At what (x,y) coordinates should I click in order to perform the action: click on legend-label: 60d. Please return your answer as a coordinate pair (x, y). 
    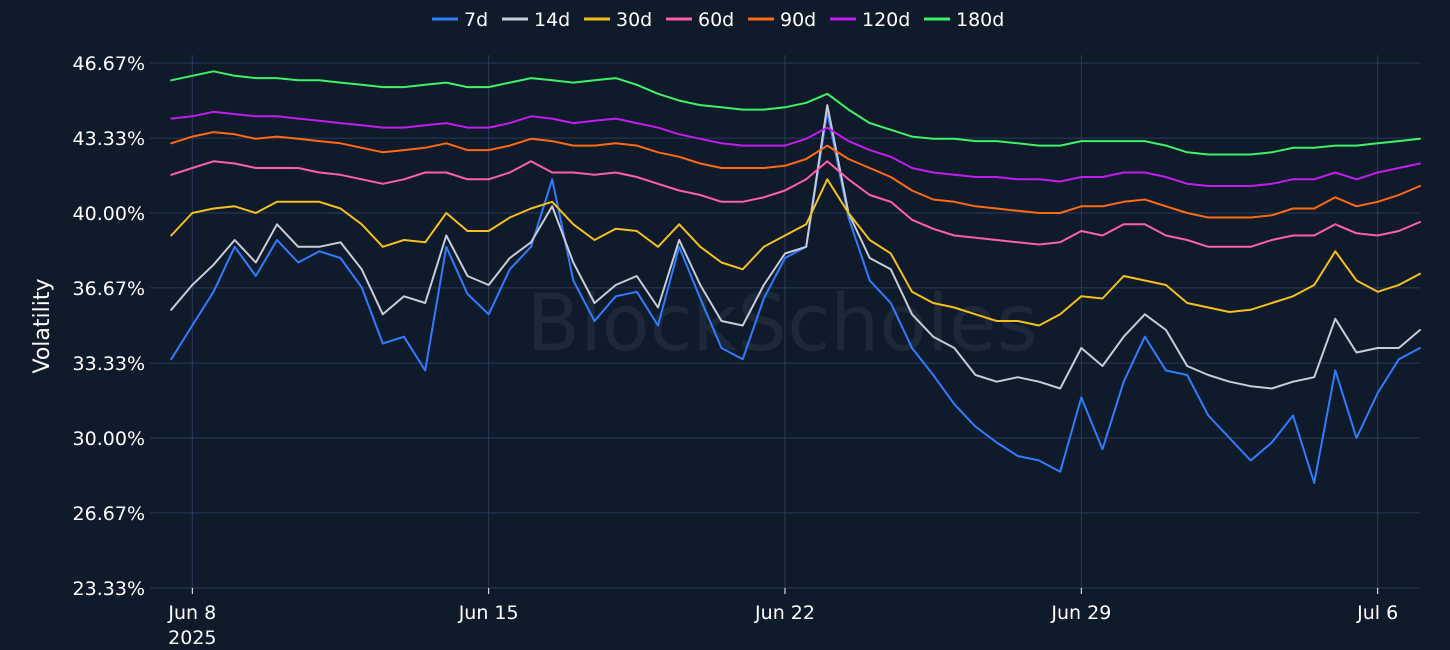
    Looking at the image, I should click on (716, 20).